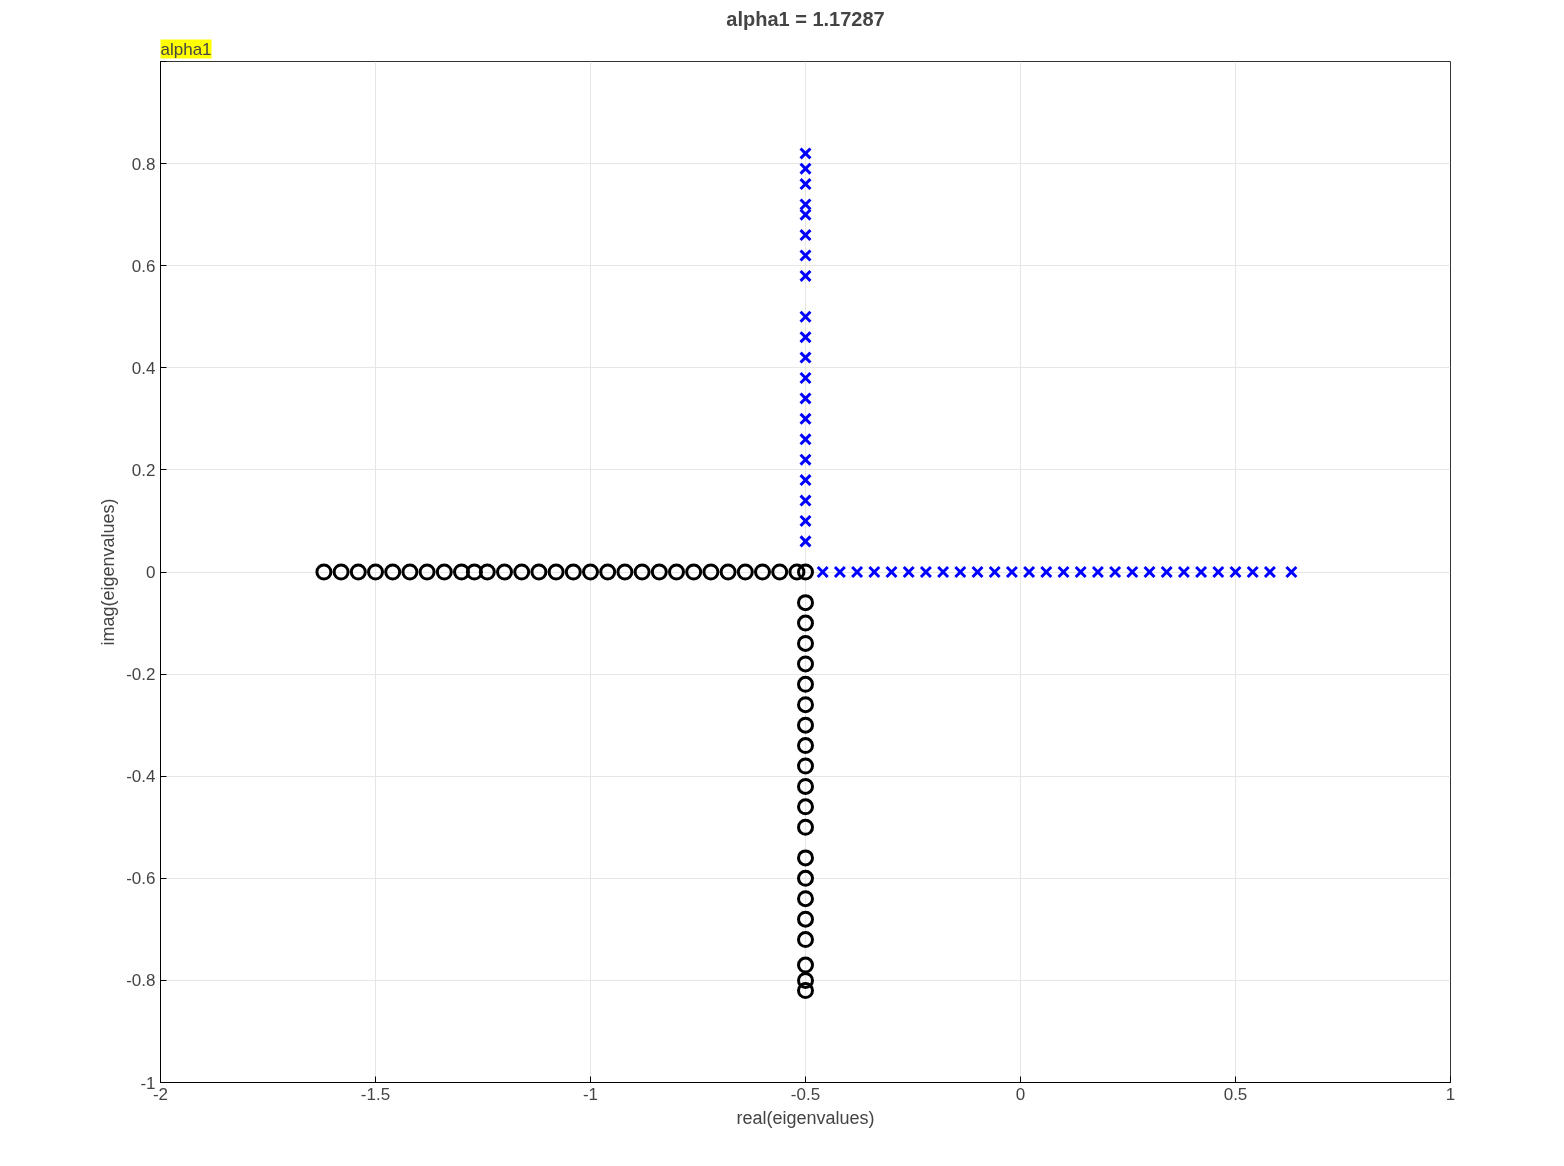  Describe the element at coordinates (143, 368) in the screenshot. I see `y-tick-label: 0.4` at that location.